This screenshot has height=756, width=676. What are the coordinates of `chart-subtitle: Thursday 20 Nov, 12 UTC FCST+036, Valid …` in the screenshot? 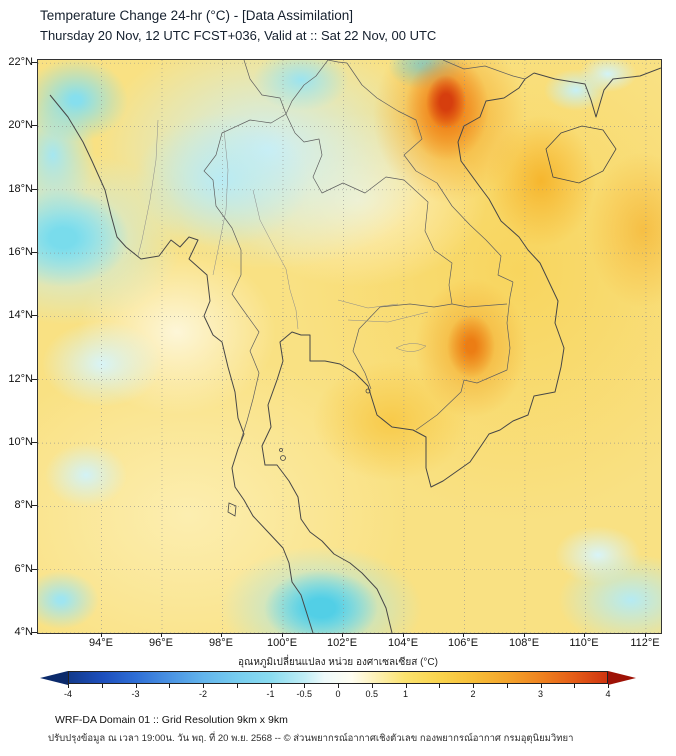 It's located at (238, 35).